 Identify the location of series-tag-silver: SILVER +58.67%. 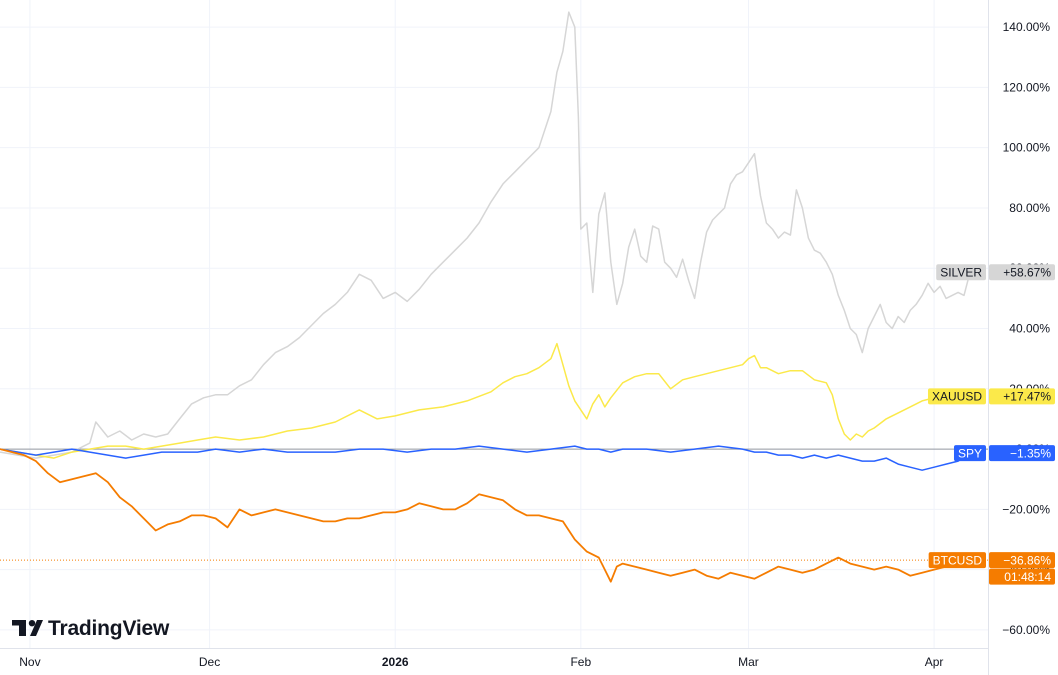
(995, 272).